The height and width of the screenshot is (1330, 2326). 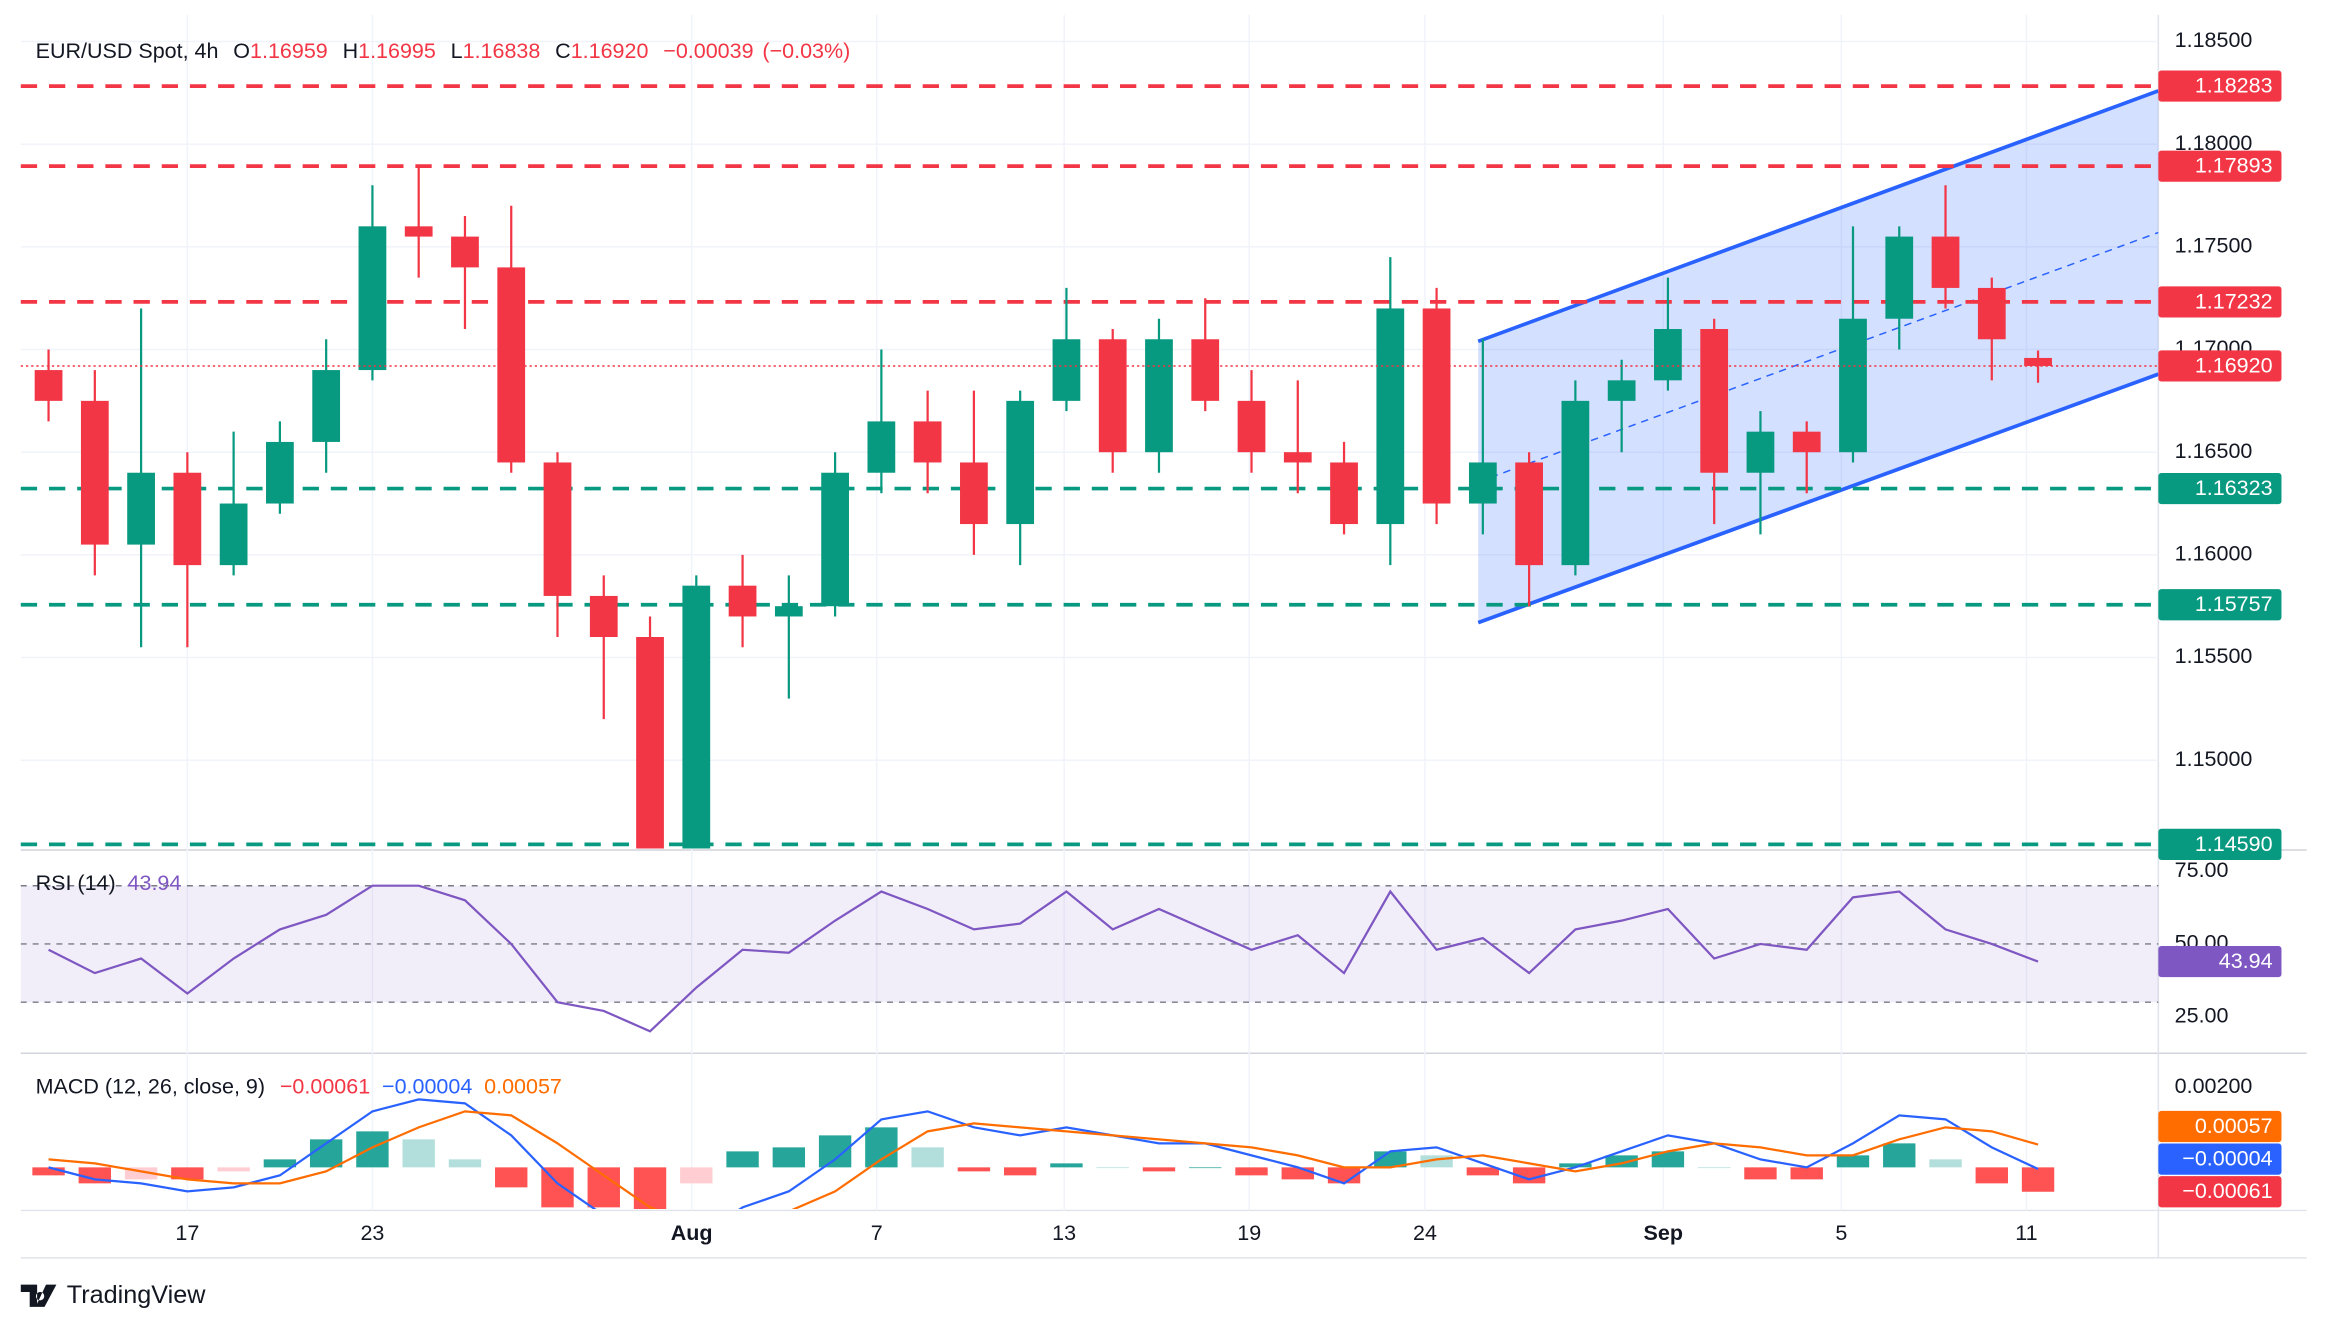 I want to click on signal-badge, so click(x=2220, y=1126).